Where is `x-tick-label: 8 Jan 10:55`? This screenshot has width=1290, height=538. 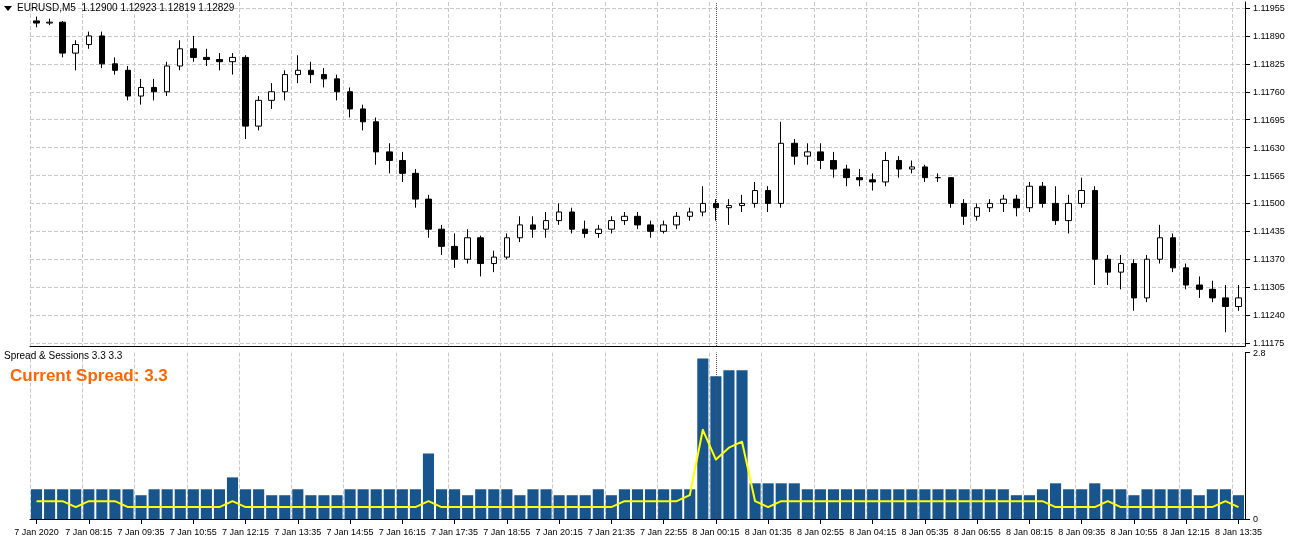 x-tick-label: 8 Jan 10:55 is located at coordinates (1134, 531).